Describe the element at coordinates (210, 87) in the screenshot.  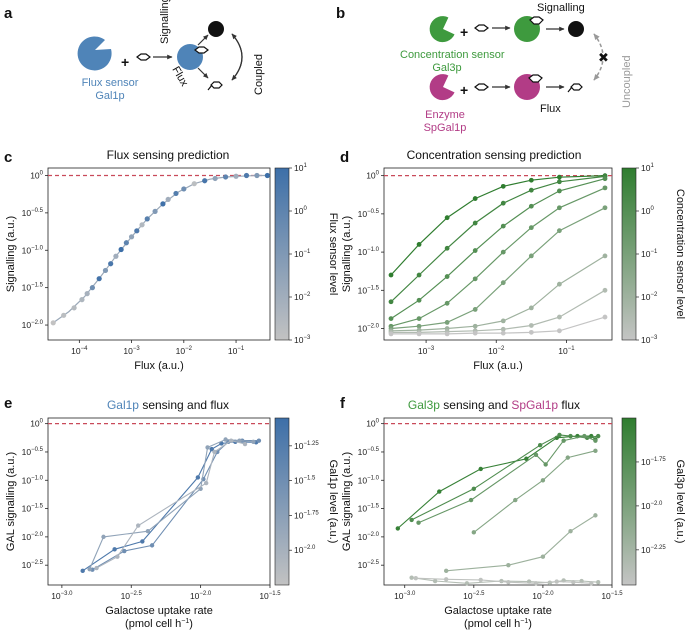
I see `metabolite-tail-icon` at that location.